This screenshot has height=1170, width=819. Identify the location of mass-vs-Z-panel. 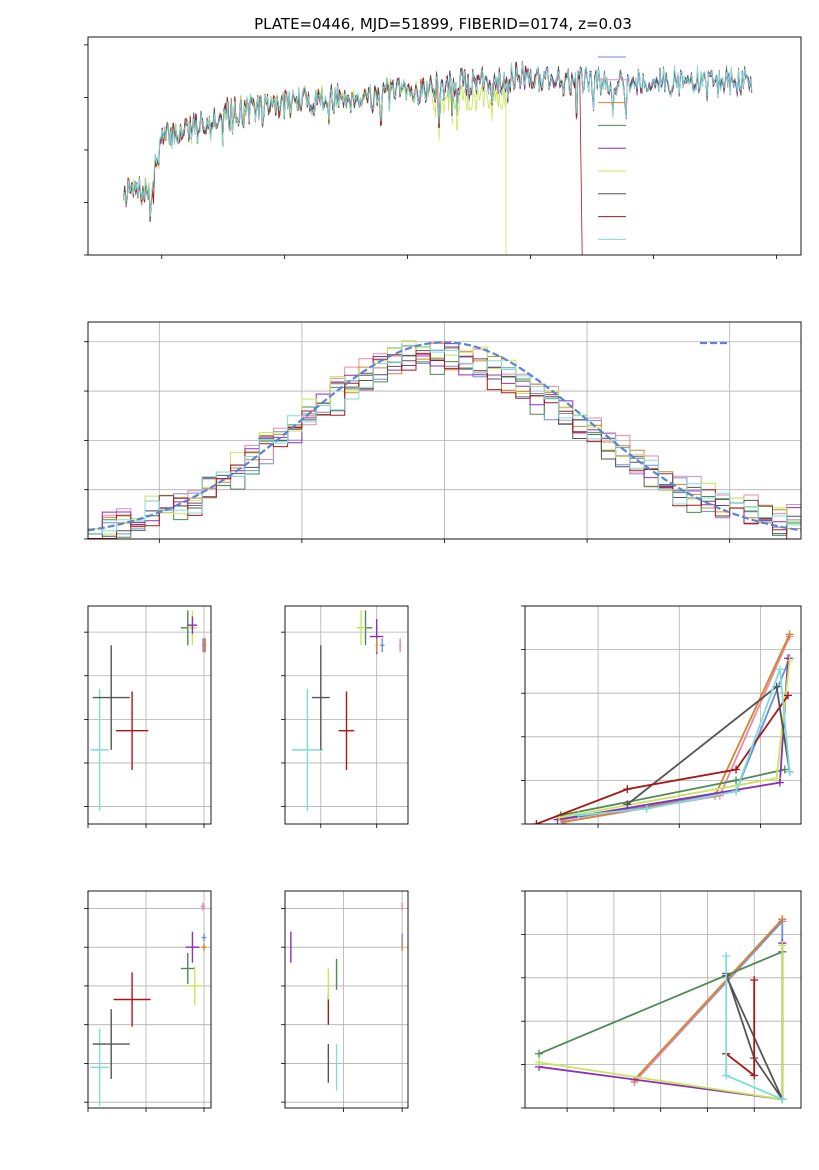
(148, 1001).